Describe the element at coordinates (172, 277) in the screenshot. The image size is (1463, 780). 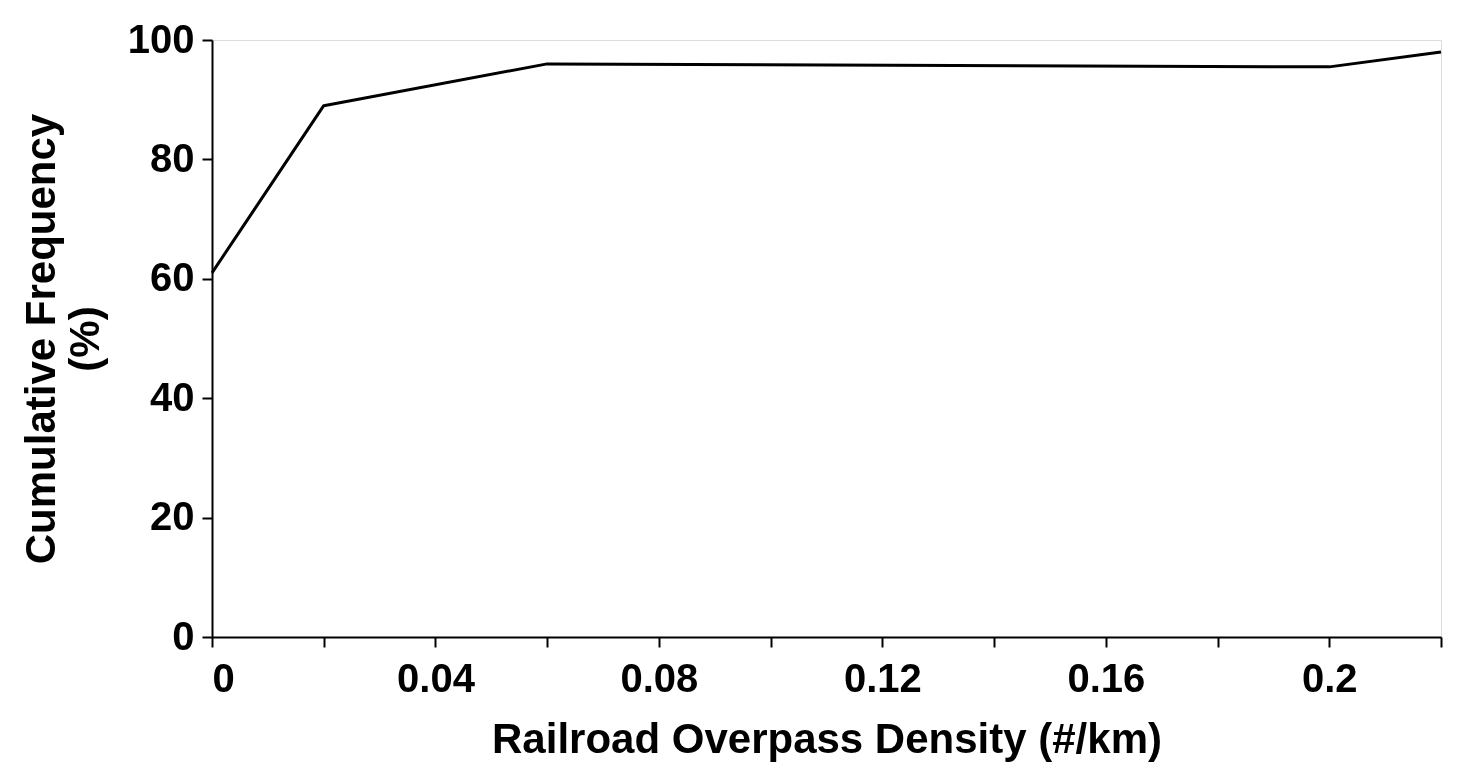
I see `y-tick-label: 60` at that location.